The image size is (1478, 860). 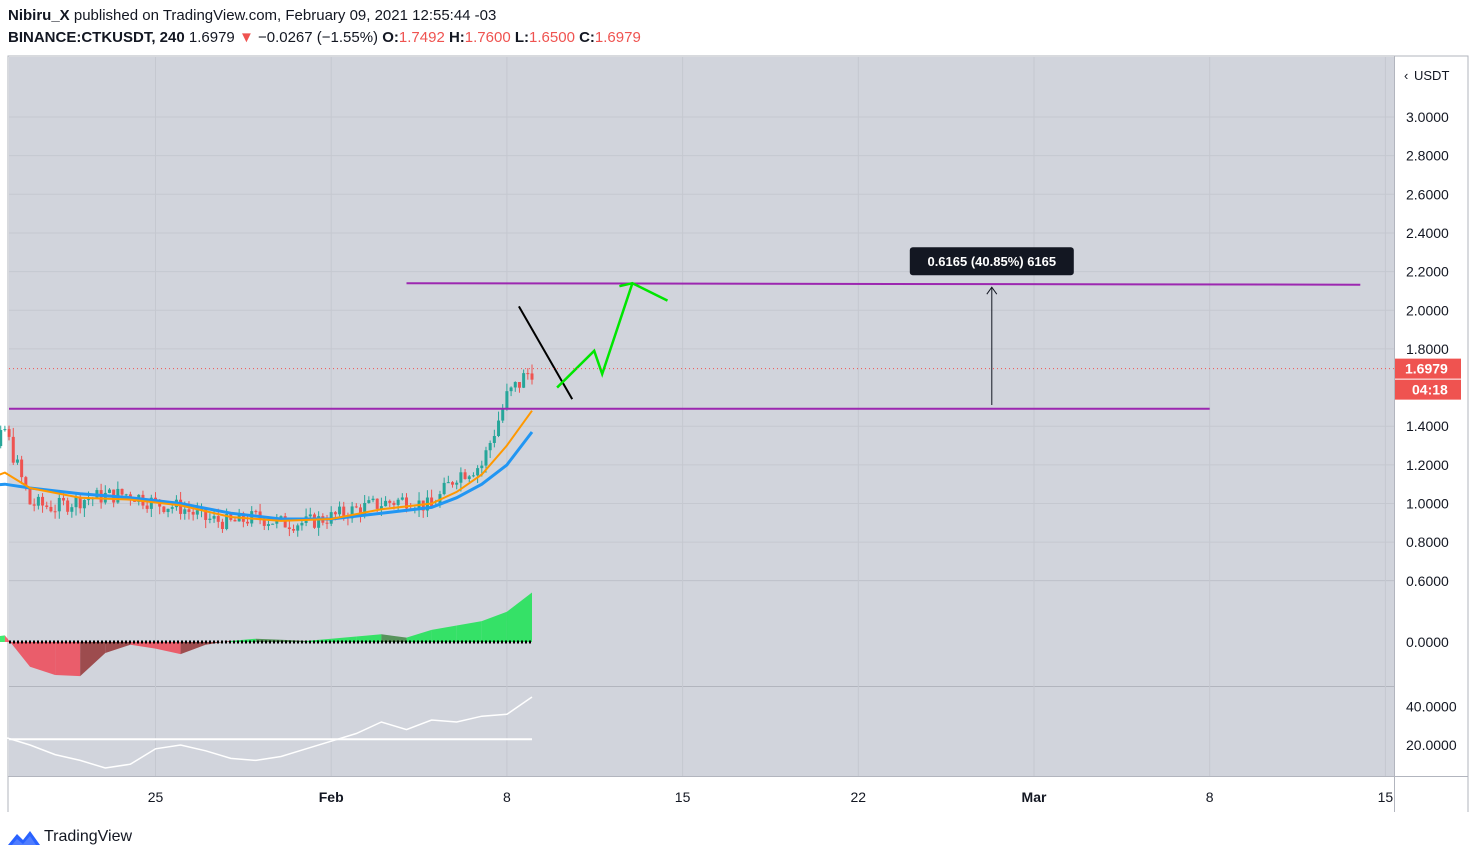 What do you see at coordinates (267, 476) in the screenshot?
I see `ema-slow-line` at bounding box center [267, 476].